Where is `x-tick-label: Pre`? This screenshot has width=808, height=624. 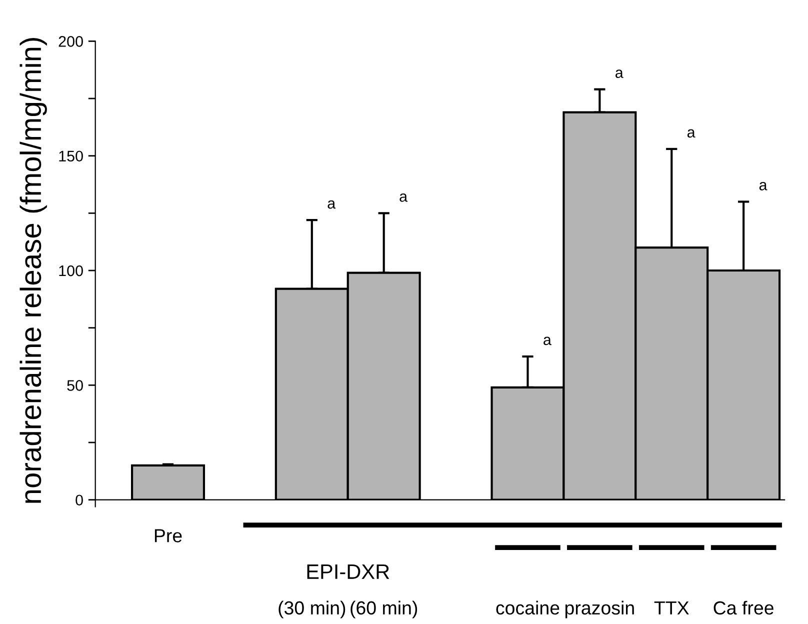 x-tick-label: Pre is located at coordinates (168, 535).